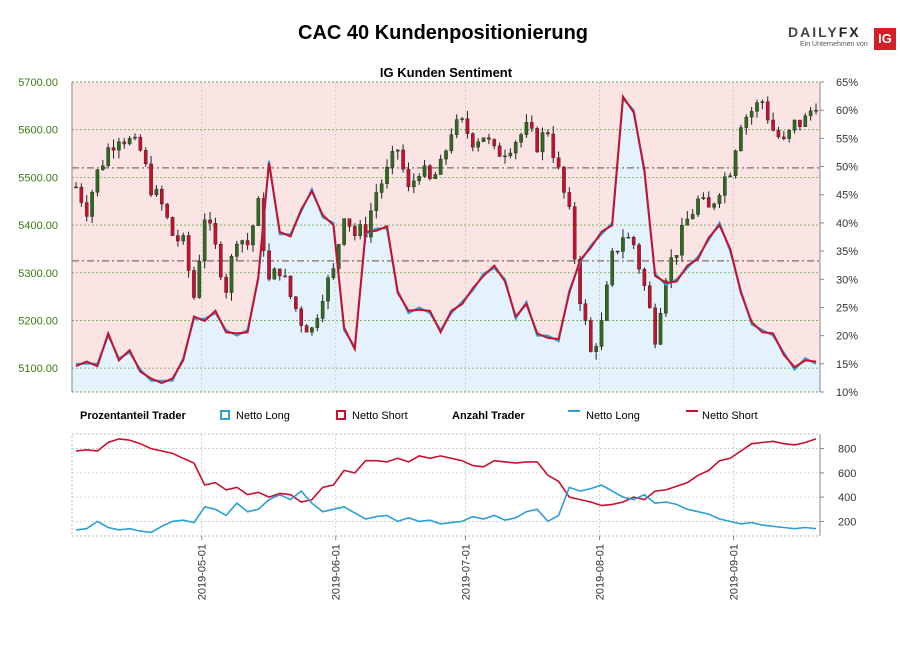  I want to click on pct-tick-label: 60%, so click(847, 111).